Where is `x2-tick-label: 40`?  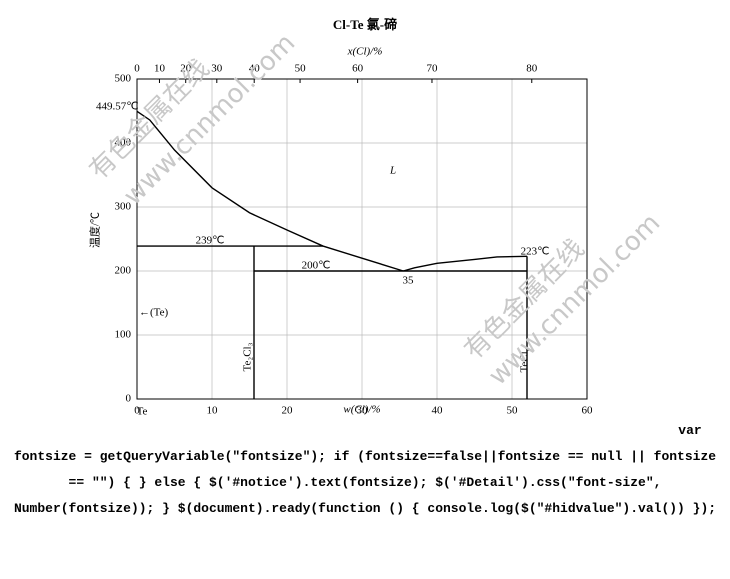 x2-tick-label: 40 is located at coordinates (255, 69).